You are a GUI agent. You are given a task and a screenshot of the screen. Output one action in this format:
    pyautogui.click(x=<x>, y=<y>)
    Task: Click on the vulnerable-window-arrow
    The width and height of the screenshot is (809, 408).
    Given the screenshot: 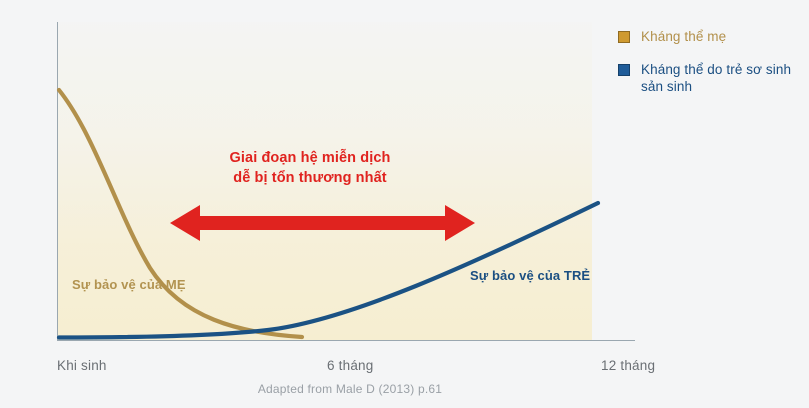 What is the action you would take?
    pyautogui.click(x=322, y=223)
    